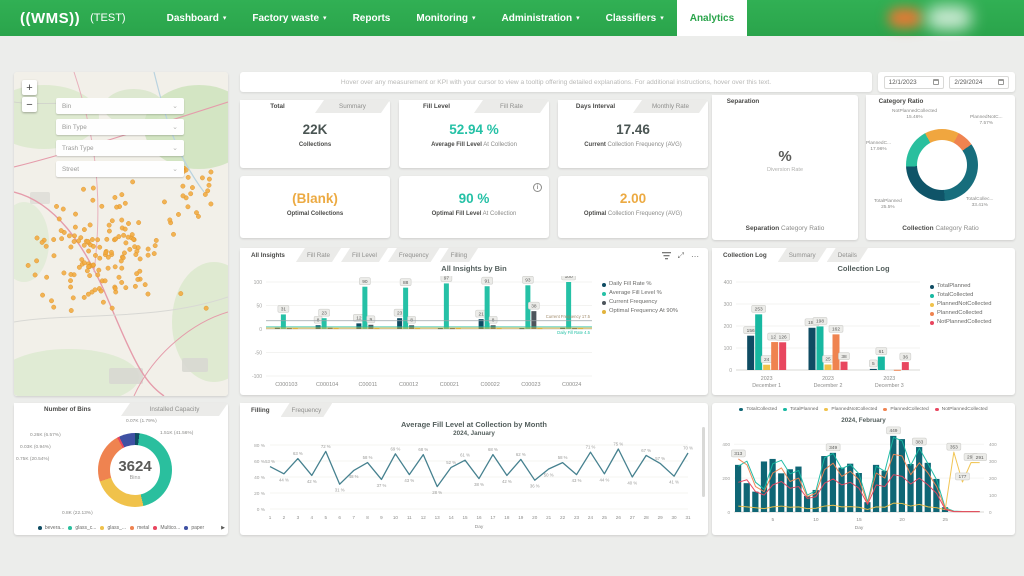  What do you see at coordinates (371, 18) in the screenshot?
I see `nav-item-reports: Reports` at bounding box center [371, 18].